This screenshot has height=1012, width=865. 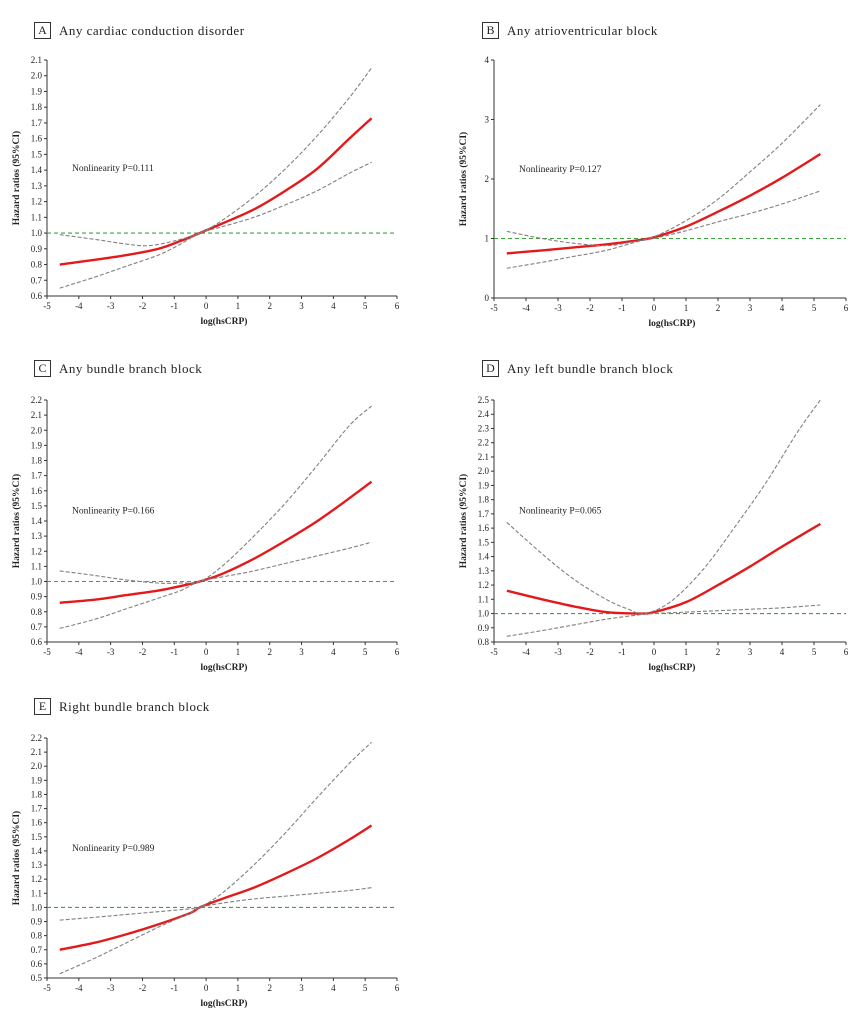 What do you see at coordinates (577, 368) in the screenshot?
I see `panel-d-header: D Any left bundle branch block` at bounding box center [577, 368].